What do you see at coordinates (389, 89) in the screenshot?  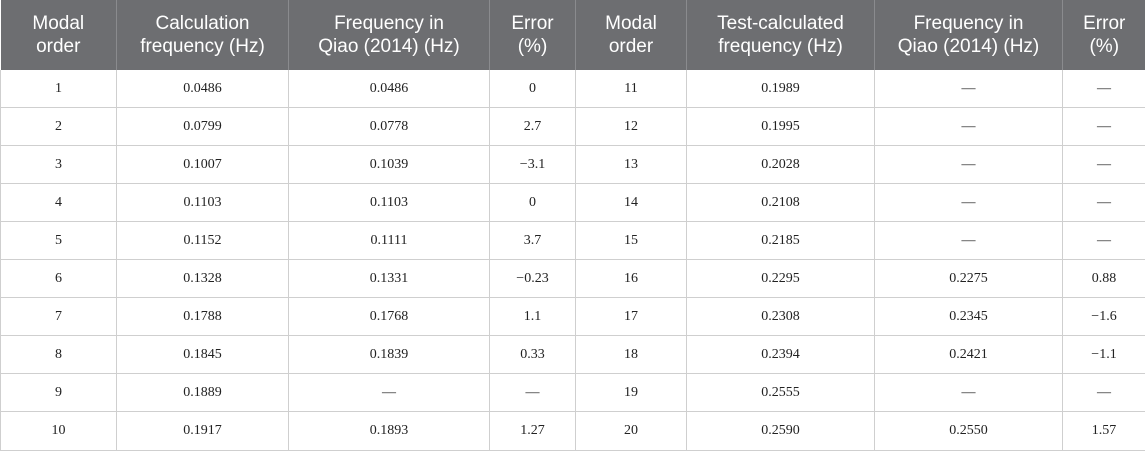 I see `cell-frequency-qiao: 0.0486` at bounding box center [389, 89].